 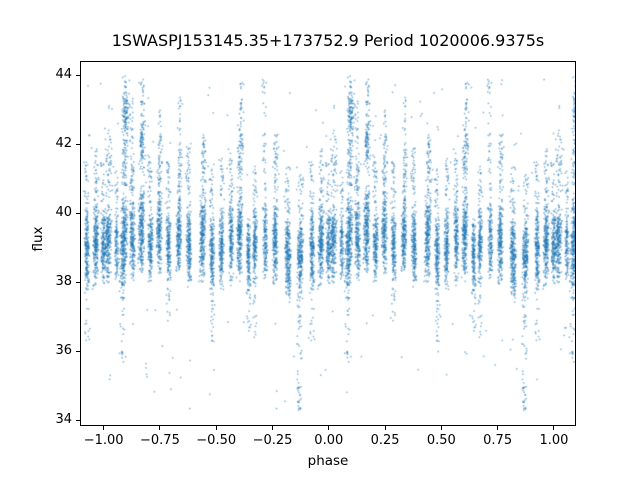 What do you see at coordinates (63, 213) in the screenshot?
I see `y-tick-label: 40` at bounding box center [63, 213].